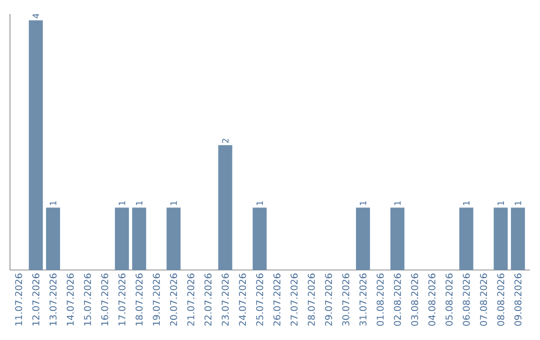 The image size is (540, 340). I want to click on x-tick-label: 31.07.2026, so click(363, 300).